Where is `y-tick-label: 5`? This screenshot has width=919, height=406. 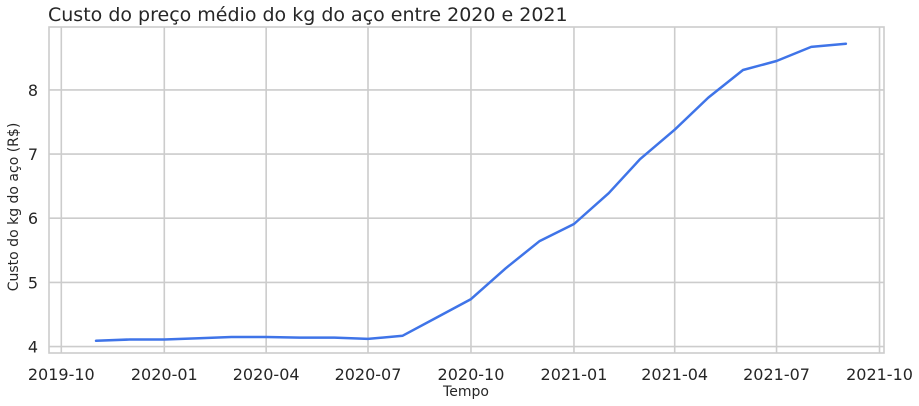
y-tick-label: 5 is located at coordinates (33, 282).